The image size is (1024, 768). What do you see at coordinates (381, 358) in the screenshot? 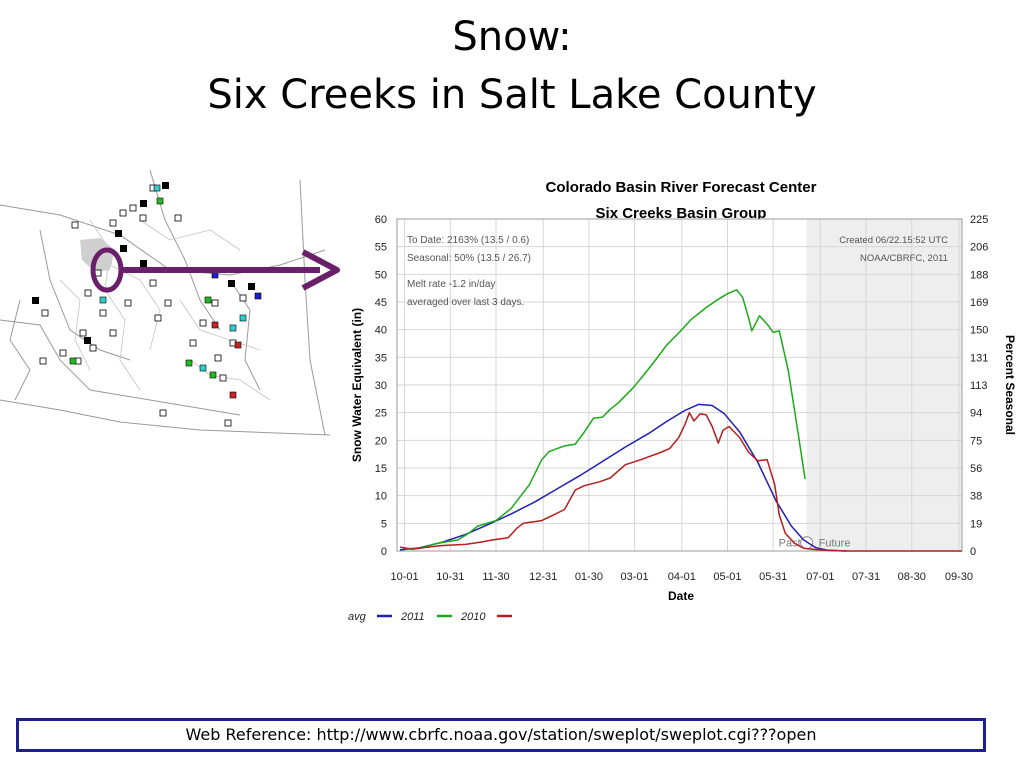
I see `y-tick-label: 35` at bounding box center [381, 358].